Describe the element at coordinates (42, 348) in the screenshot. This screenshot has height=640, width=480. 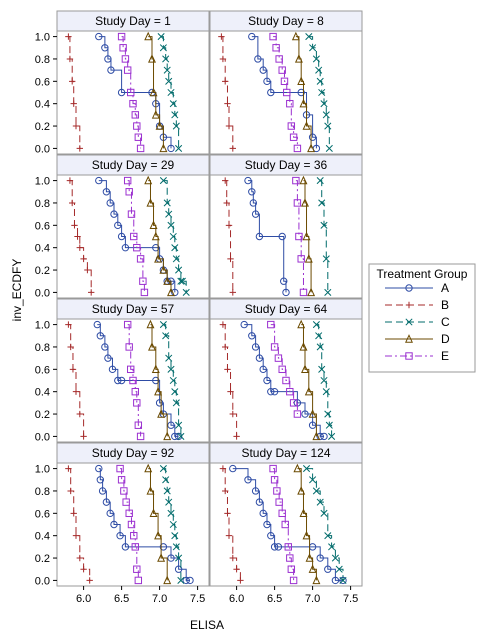
I see `y-tick-label: 0.8` at that location.